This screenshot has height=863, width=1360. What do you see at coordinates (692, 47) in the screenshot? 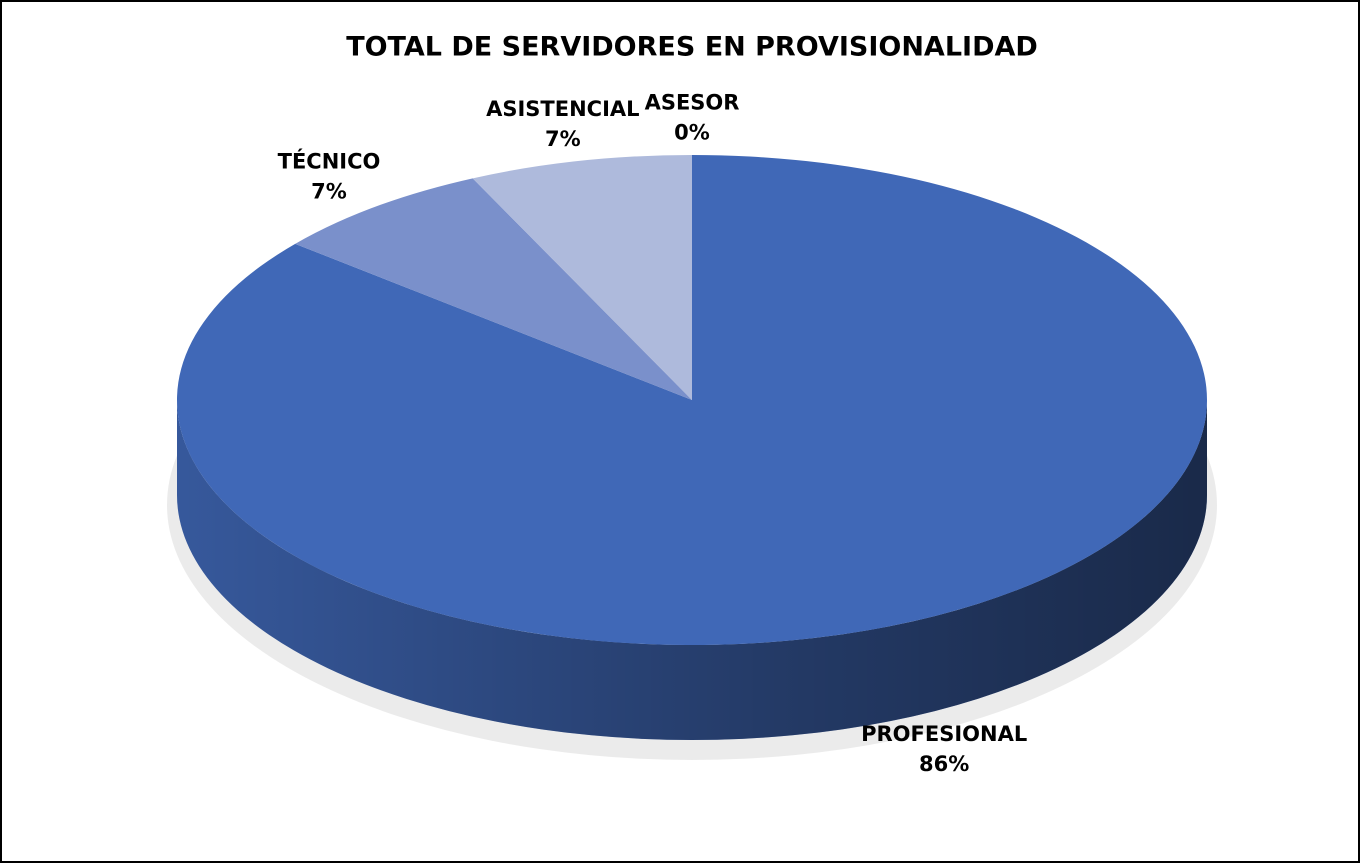
I see `chart-title: TOTAL DE SERVIDORES EN PROVISIONALIDAD` at bounding box center [692, 47].